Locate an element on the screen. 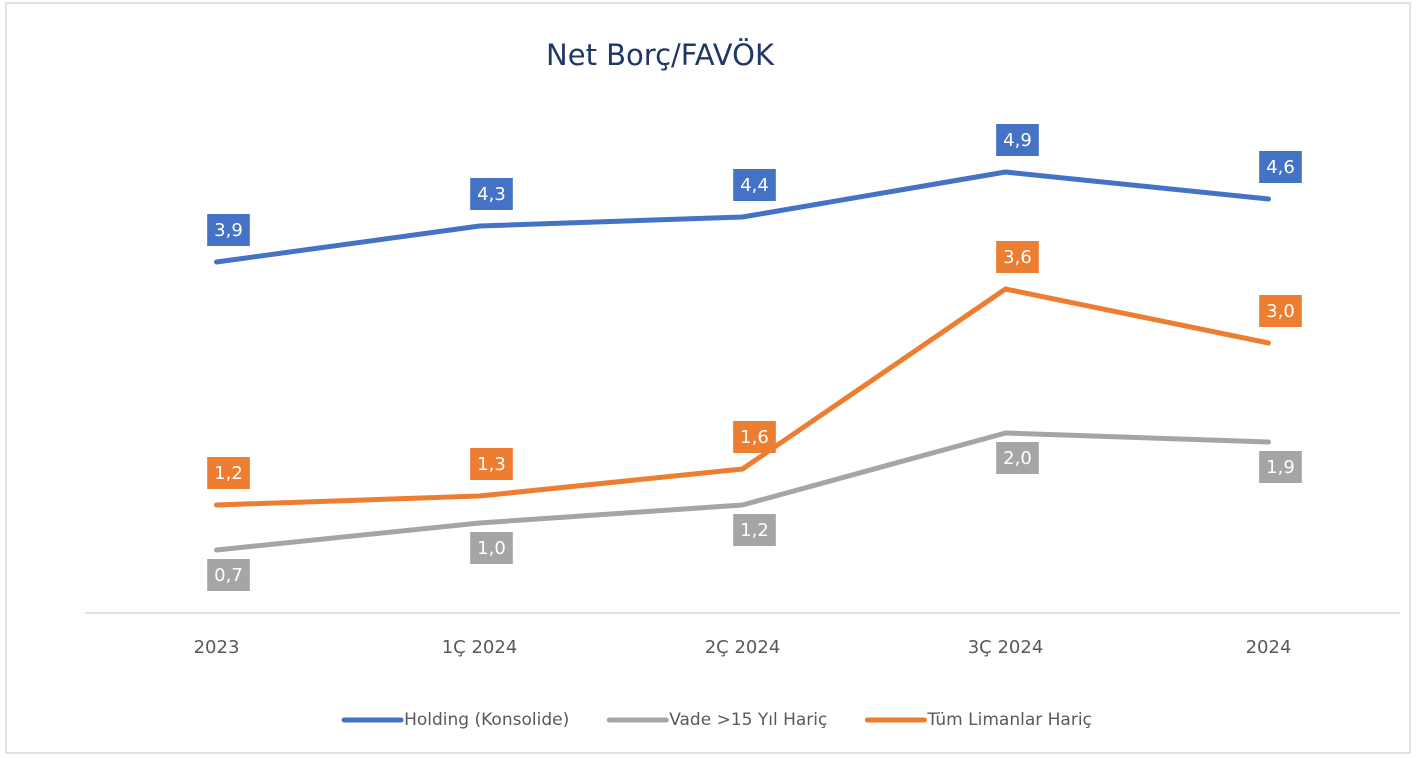 The width and height of the screenshot is (1416, 758). data-label: 0,7 is located at coordinates (228, 575).